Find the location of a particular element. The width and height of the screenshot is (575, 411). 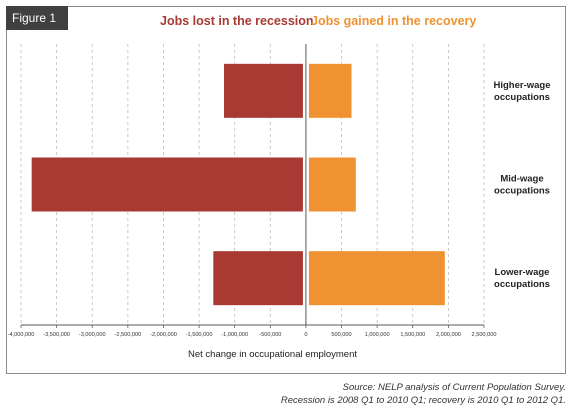

figure-label: Figure 1 is located at coordinates (37, 18).